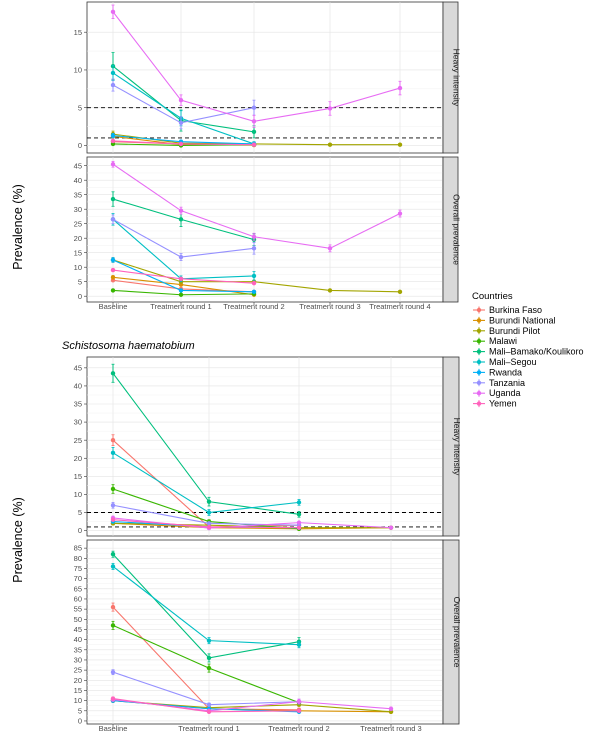  Describe the element at coordinates (256, 66) in the screenshot. I see `series-uganda` at that location.